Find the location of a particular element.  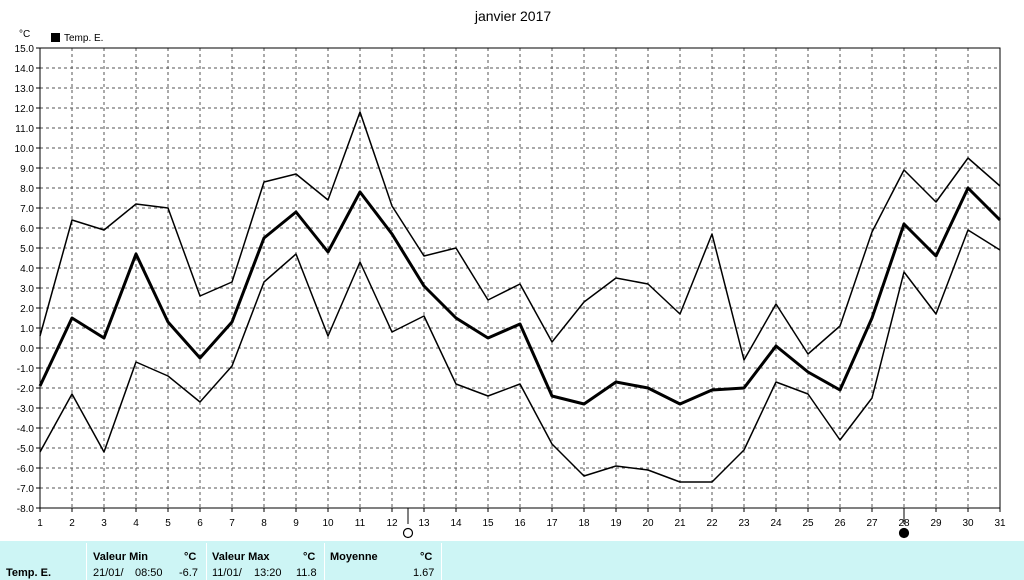

x-tick-label: 13 is located at coordinates (424, 523).